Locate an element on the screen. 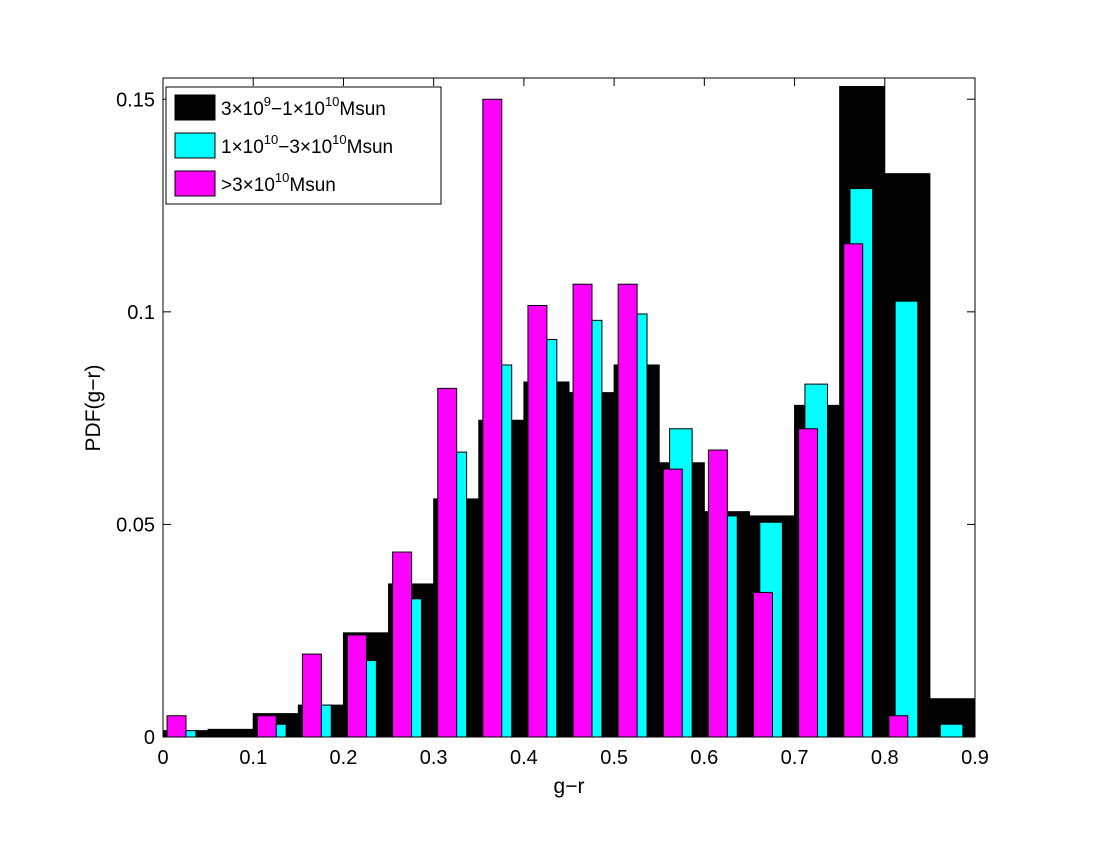 This screenshot has height=850, width=1100. legend-swatch-low-mass is located at coordinates (195, 107).